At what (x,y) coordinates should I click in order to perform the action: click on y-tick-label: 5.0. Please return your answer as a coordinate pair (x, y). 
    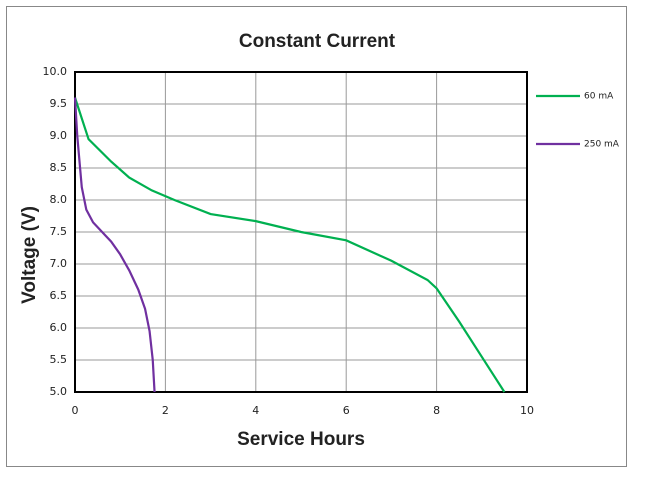
    Looking at the image, I should click on (59, 391).